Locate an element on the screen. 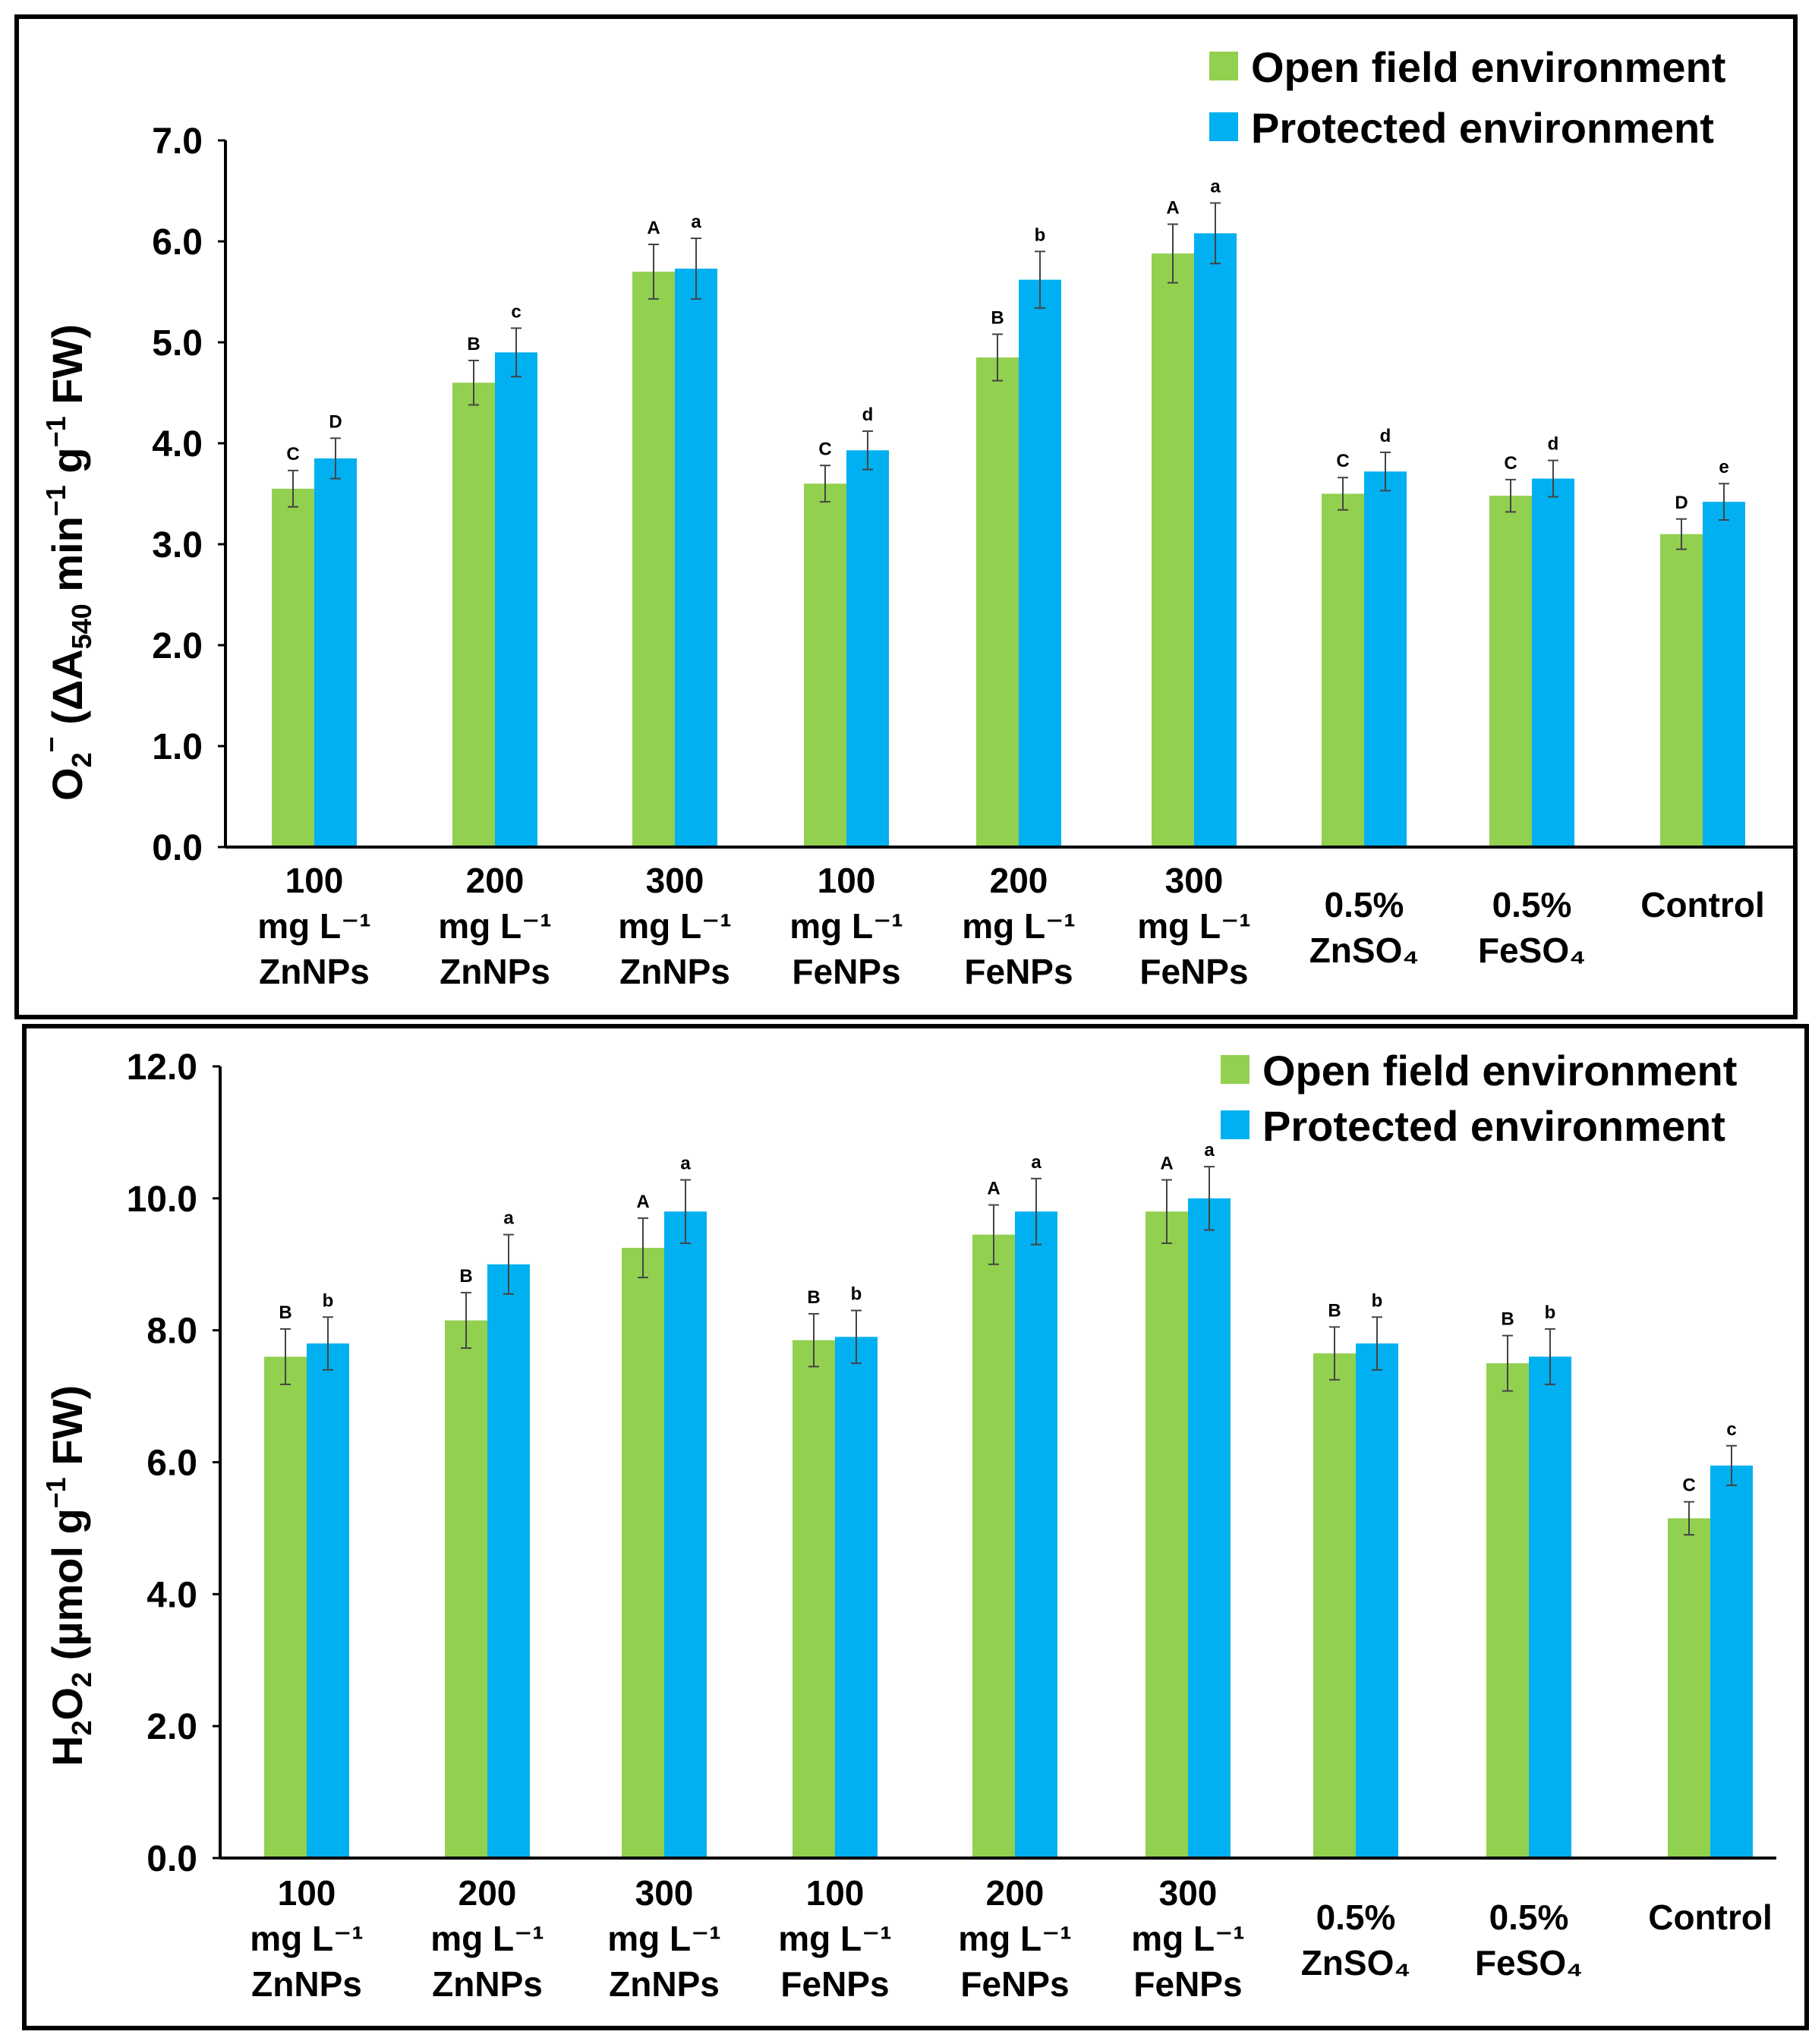 Image resolution: width=1812 pixels, height=2044 pixels. y-tick-label: 3.0 is located at coordinates (178, 545).